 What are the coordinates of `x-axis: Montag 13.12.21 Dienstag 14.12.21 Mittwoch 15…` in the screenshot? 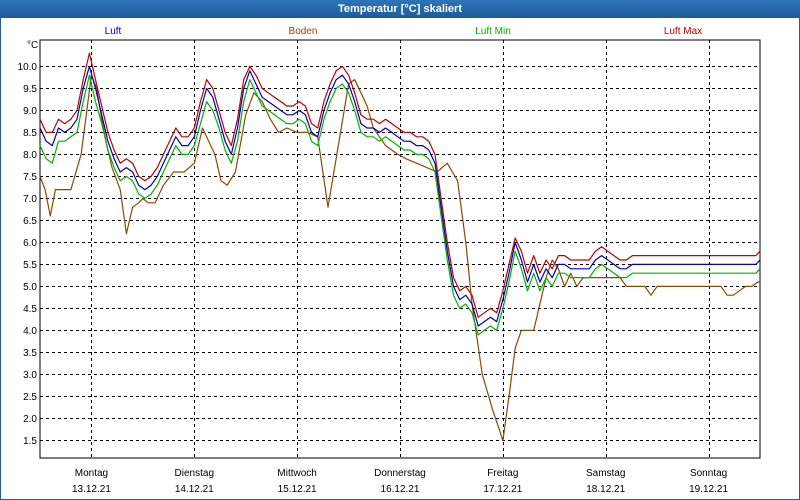 It's located at (400, 481).